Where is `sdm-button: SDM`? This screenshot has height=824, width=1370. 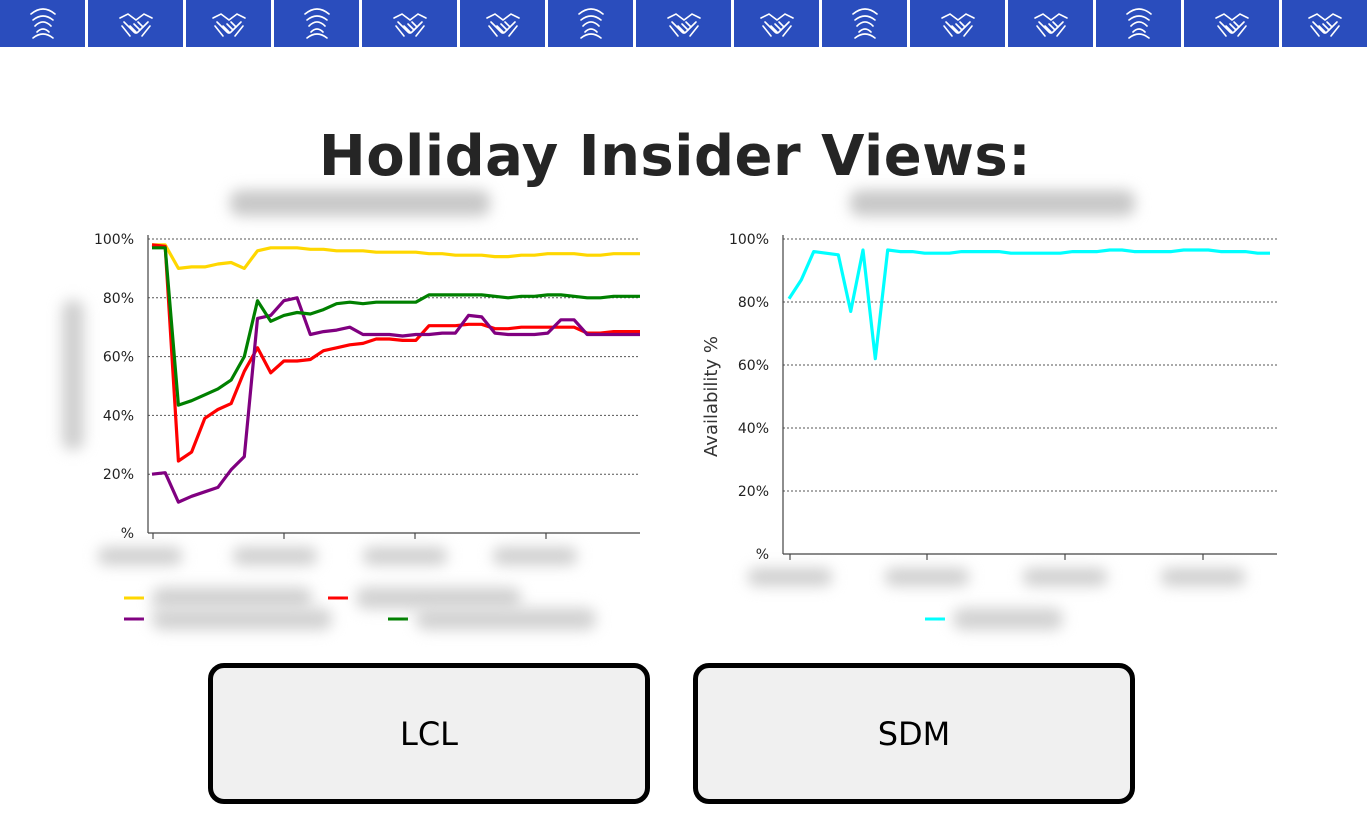 sdm-button: SDM is located at coordinates (914, 733).